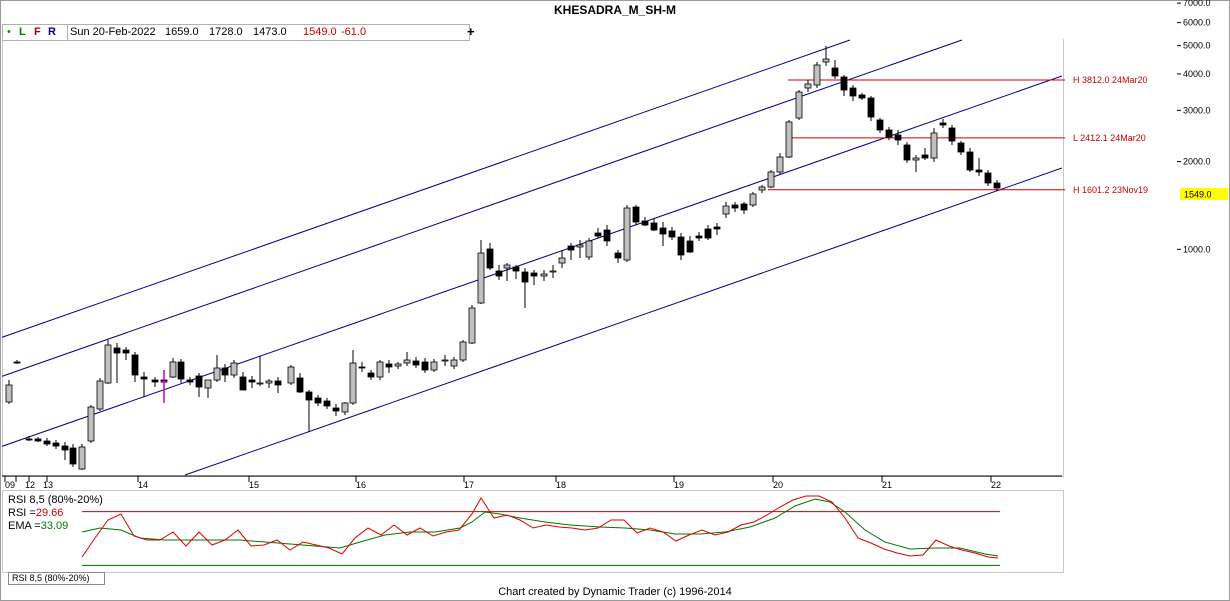  Describe the element at coordinates (52, 32) in the screenshot. I see `r-button: R` at that location.